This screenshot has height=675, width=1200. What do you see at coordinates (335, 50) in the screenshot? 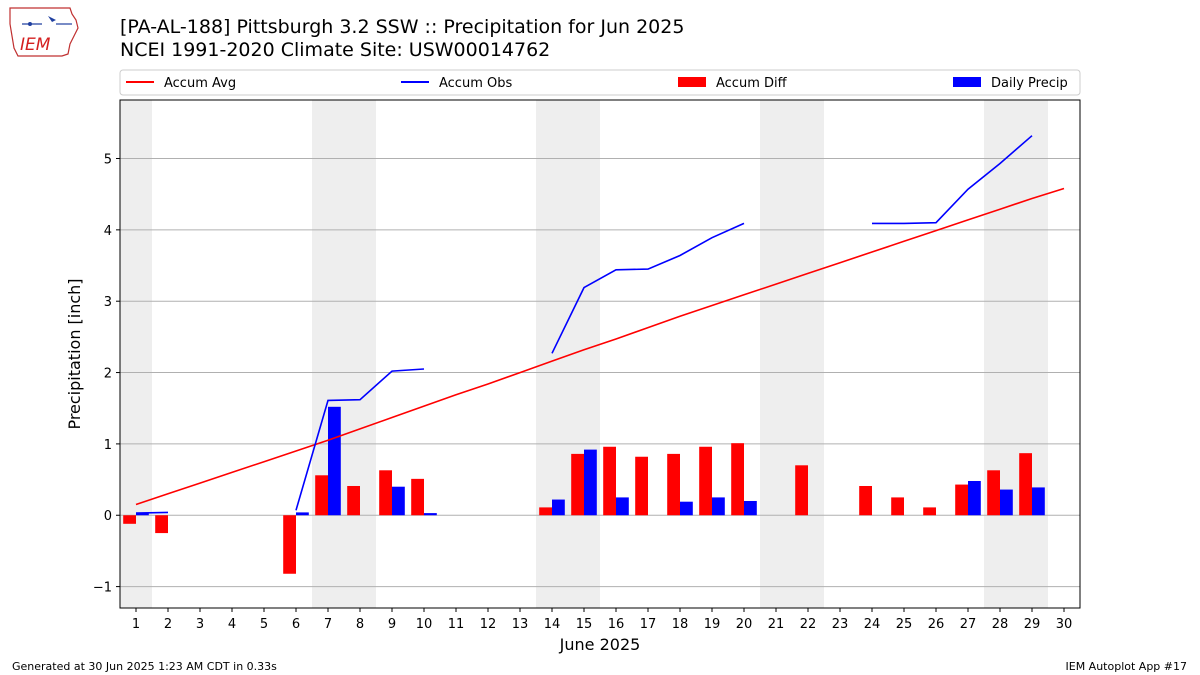
I see `chart-subtitle: NCEI 1991-2020 Climate Site: USW00014762` at bounding box center [335, 50].